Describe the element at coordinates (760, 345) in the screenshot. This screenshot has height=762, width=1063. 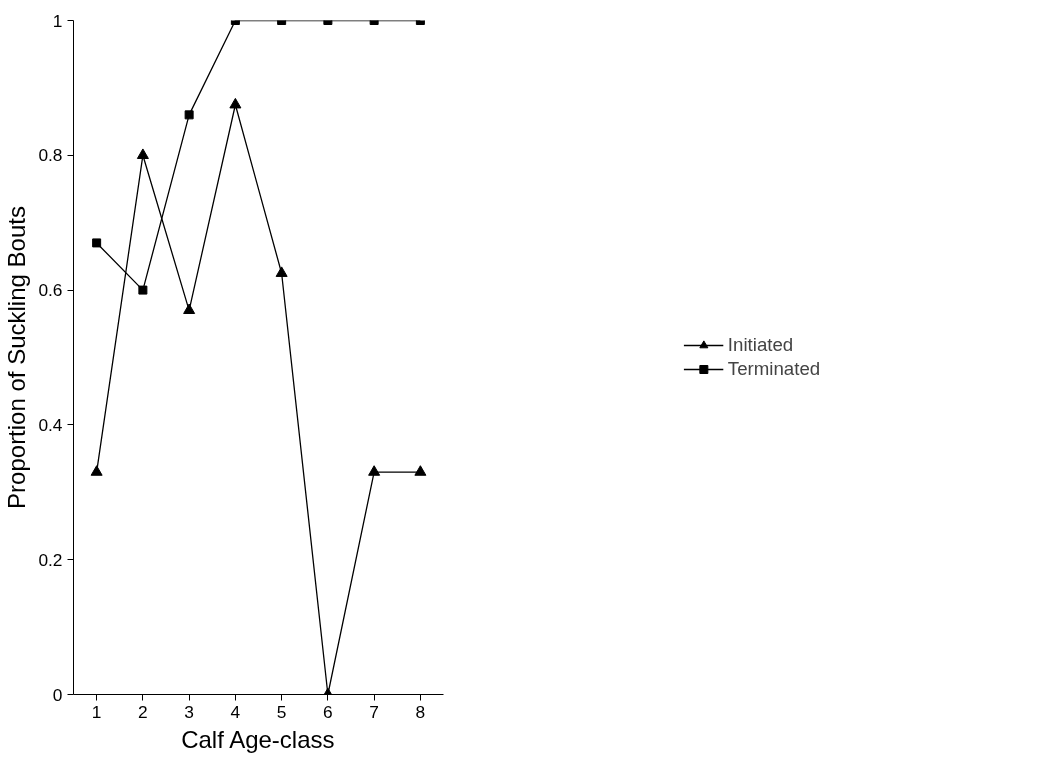
I see `legend-label: Initiated` at that location.